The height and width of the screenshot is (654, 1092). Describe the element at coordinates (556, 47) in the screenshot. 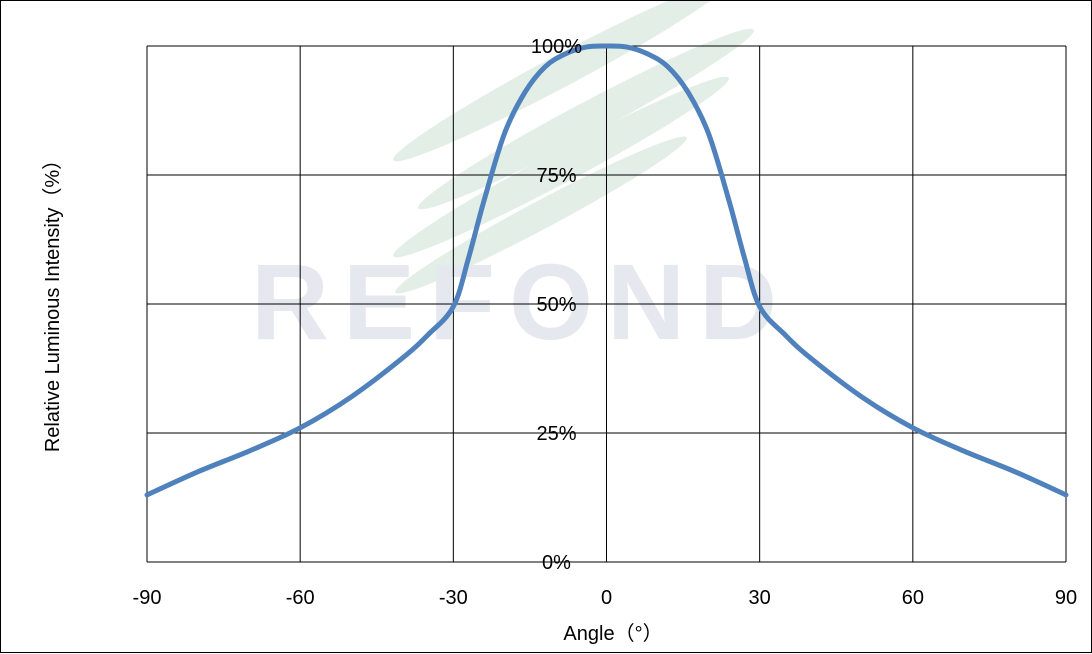

I see `y-tick-label: 100%` at that location.